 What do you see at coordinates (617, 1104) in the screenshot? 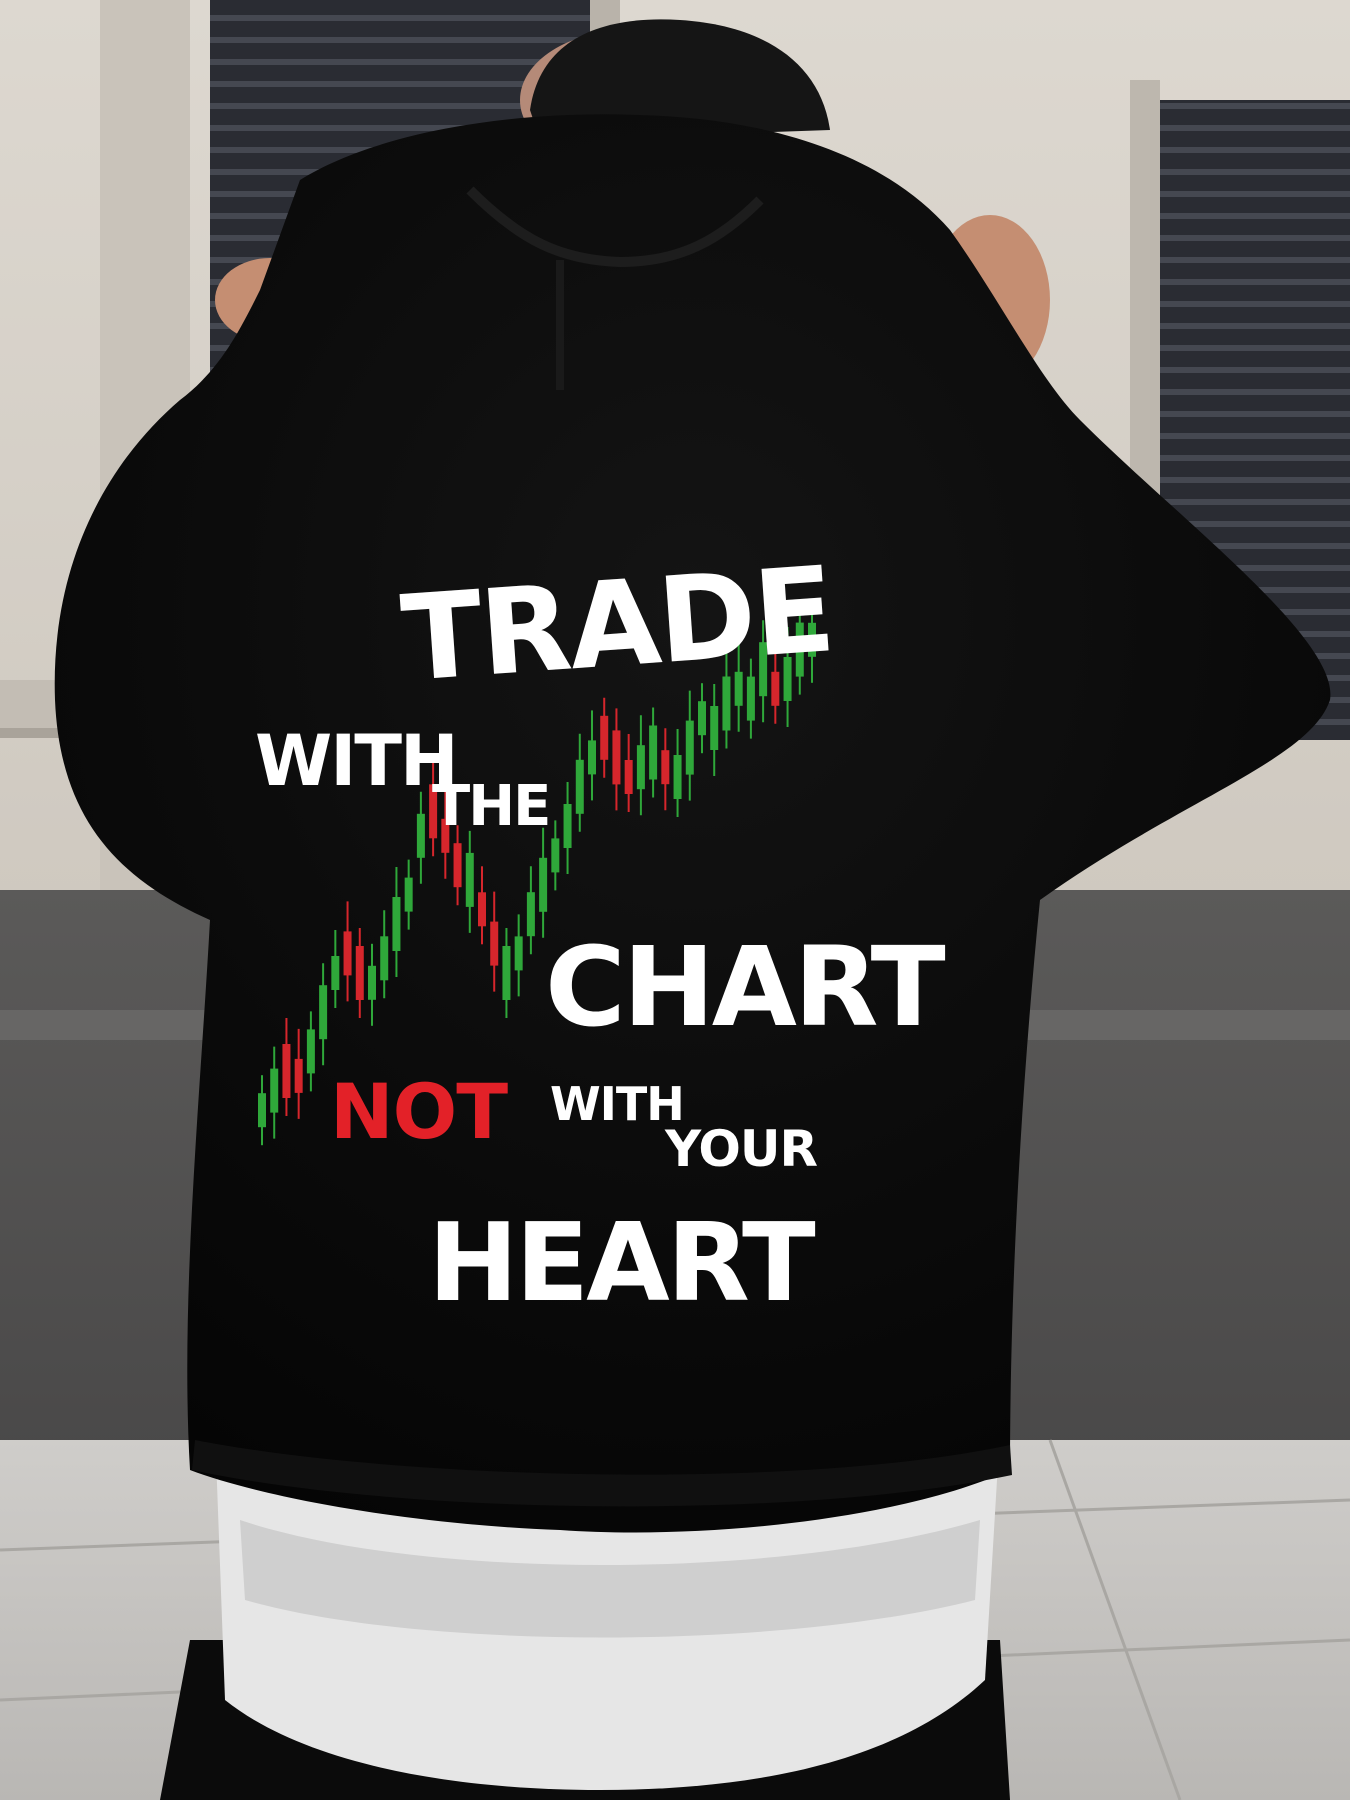
I see `print-word-with-2: WITH` at bounding box center [617, 1104].